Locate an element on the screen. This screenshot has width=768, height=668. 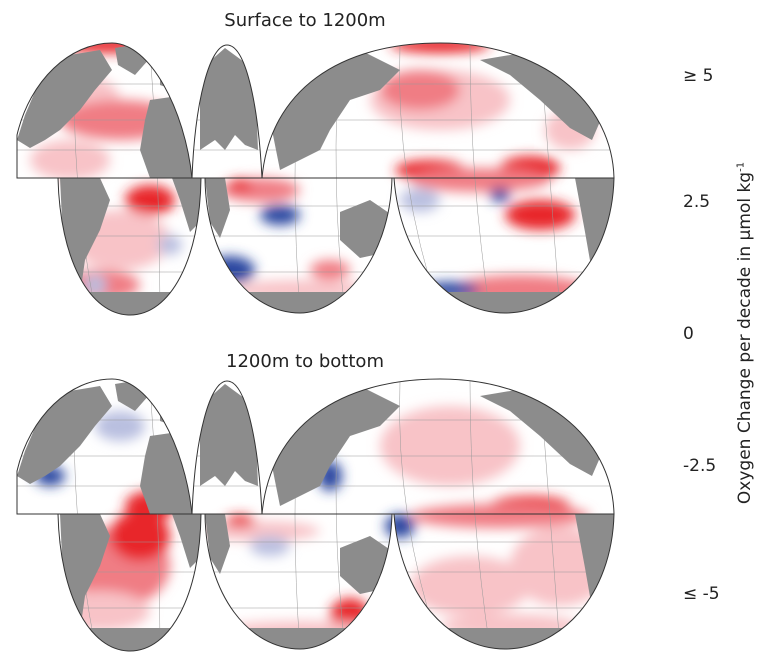
colorbar-tick-0: 0 is located at coordinates (688, 334).